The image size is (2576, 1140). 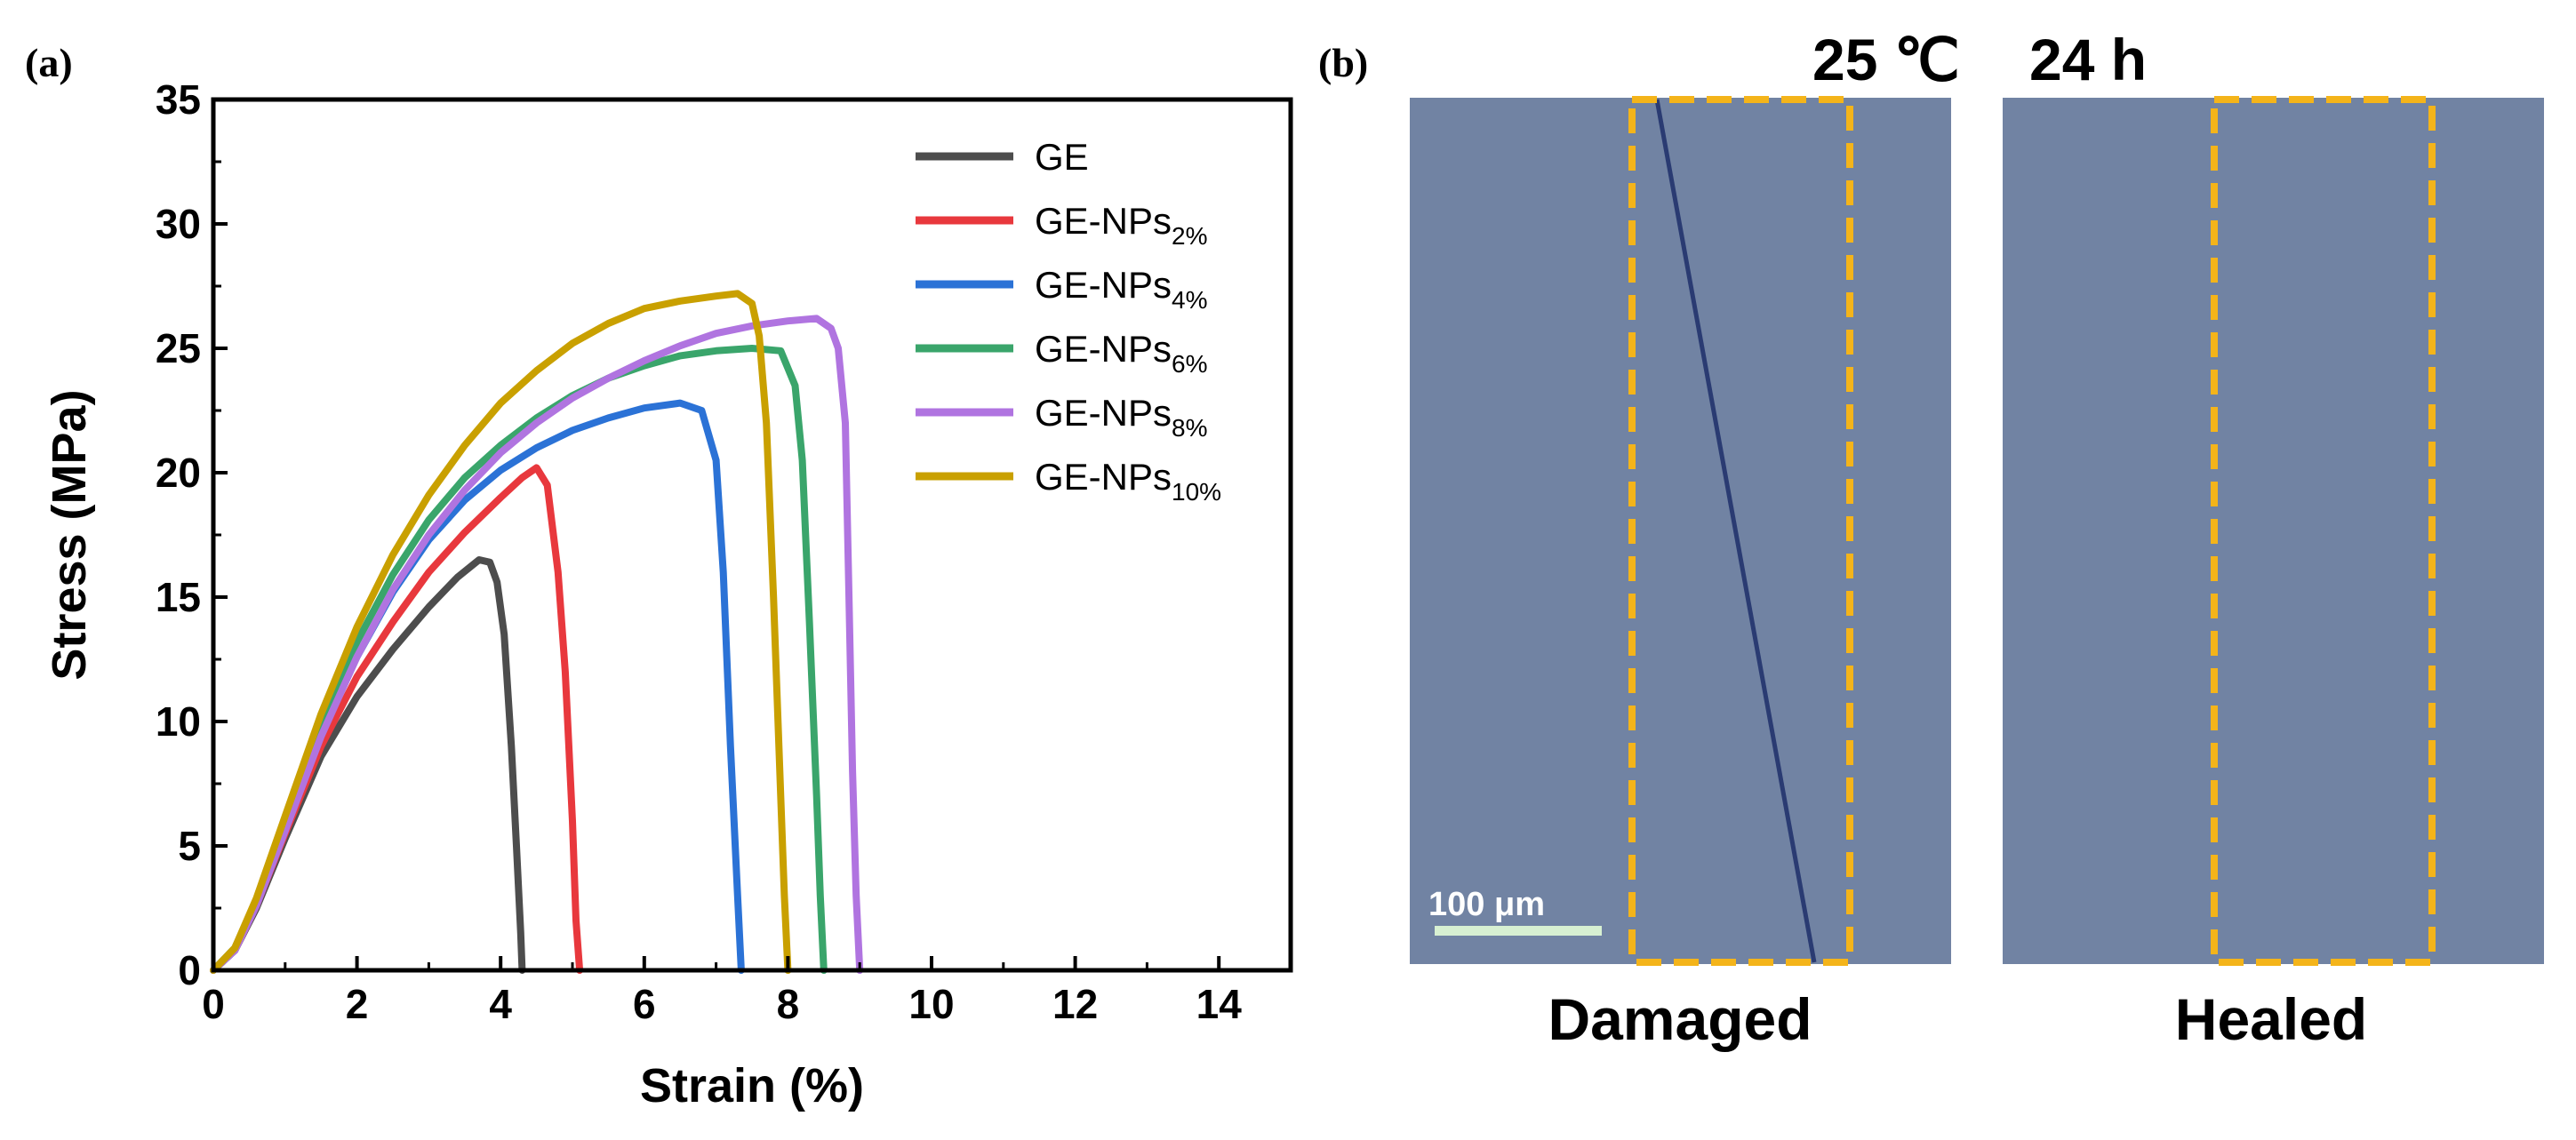 I want to click on damaged-caption: Damaged, so click(x=1680, y=1019).